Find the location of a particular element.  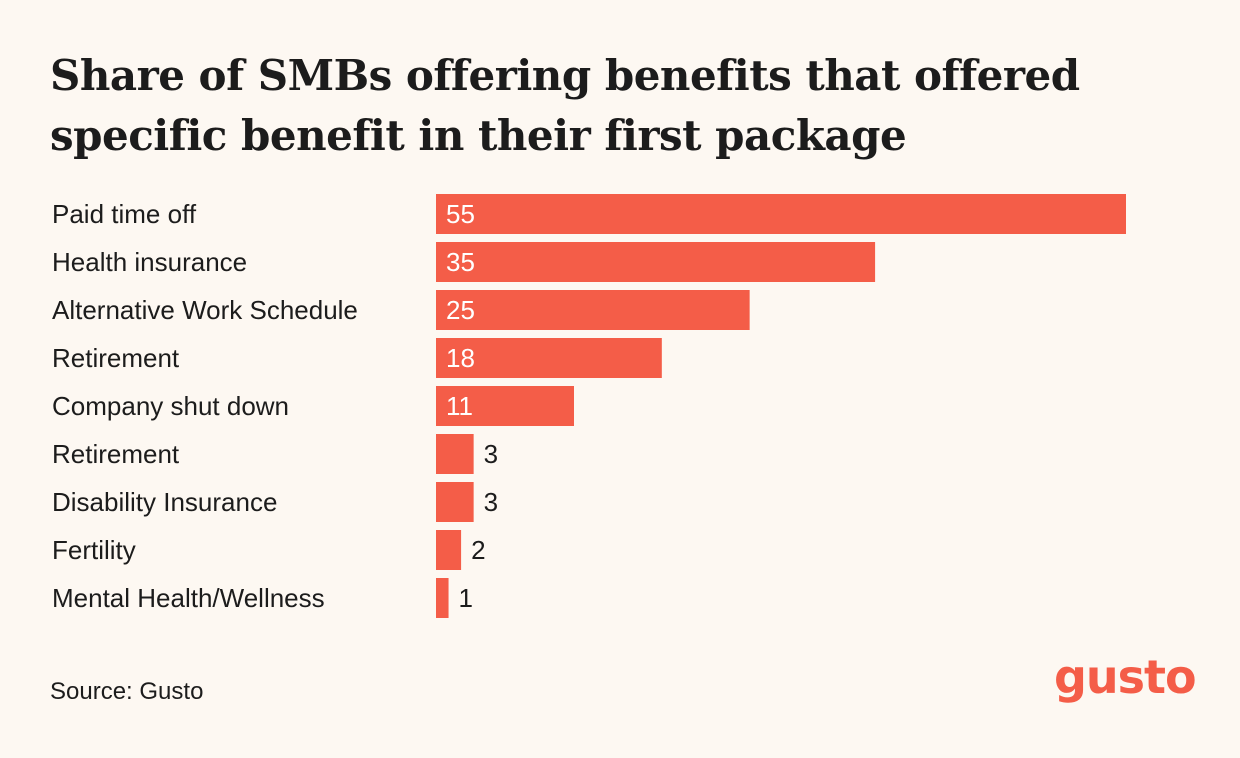

category-label: Fertility is located at coordinates (94, 550).